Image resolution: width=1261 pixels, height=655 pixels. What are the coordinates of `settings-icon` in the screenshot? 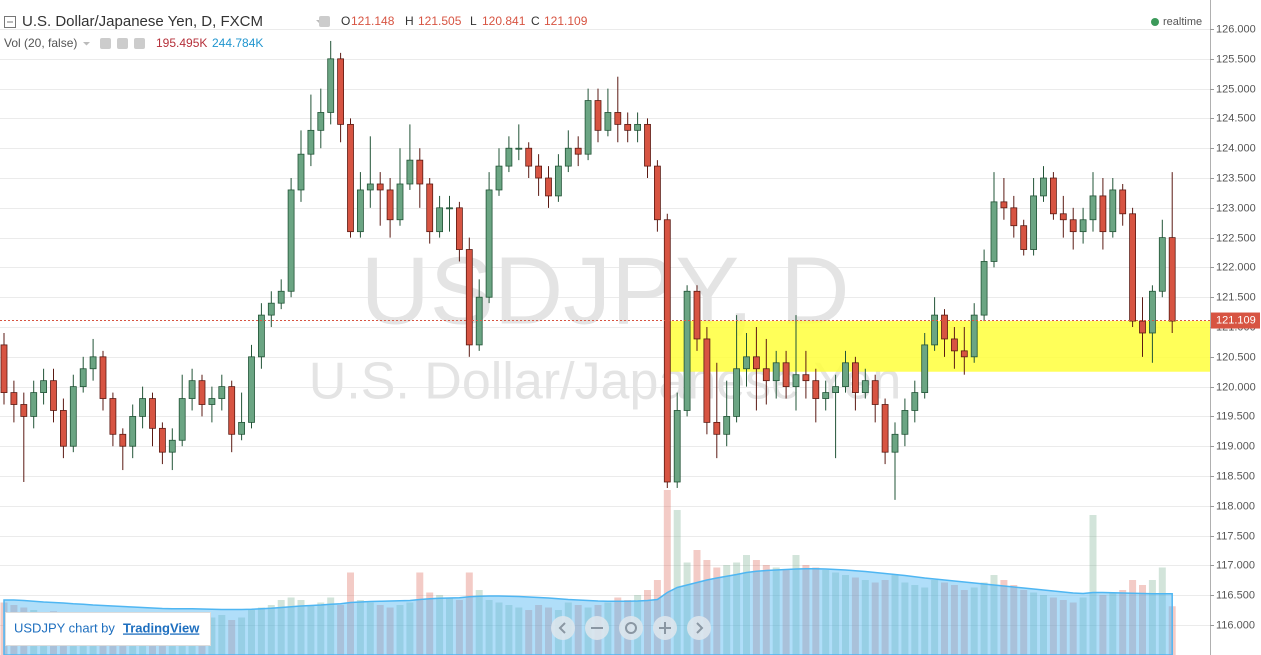 It's located at (324, 21).